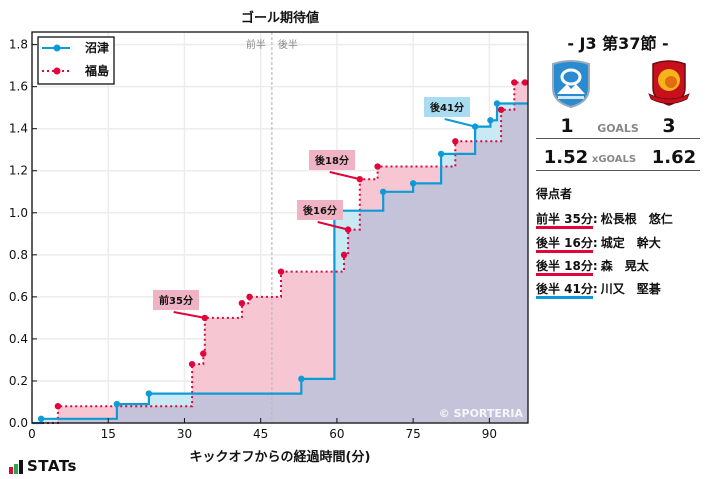 The width and height of the screenshot is (707, 479). What do you see at coordinates (567, 126) in the screenshot?
I see `home-goals: 1` at bounding box center [567, 126].